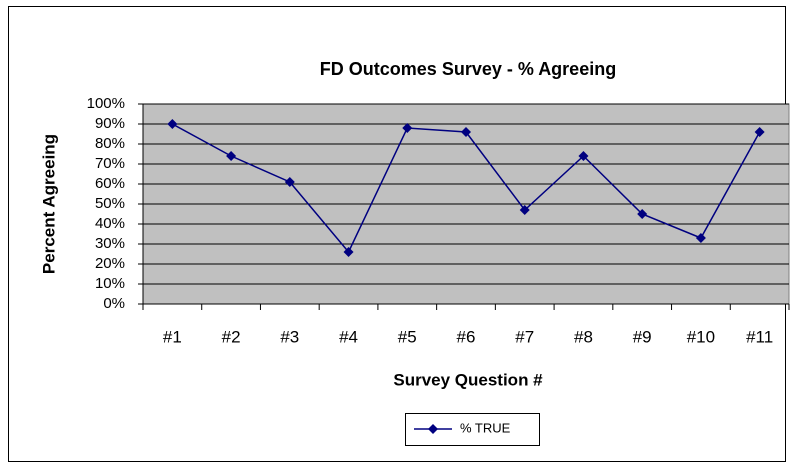 The image size is (793, 464). What do you see at coordinates (172, 336) in the screenshot?
I see `x-tick-label: #1` at bounding box center [172, 336].